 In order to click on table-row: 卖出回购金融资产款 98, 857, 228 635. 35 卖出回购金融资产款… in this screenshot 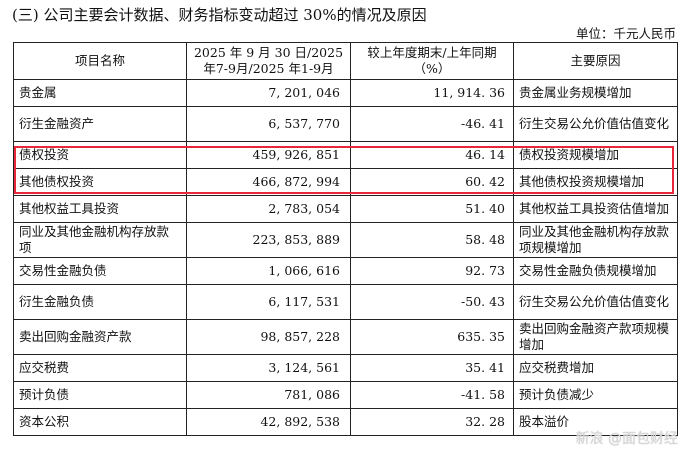, I will do `click(345, 337)`.